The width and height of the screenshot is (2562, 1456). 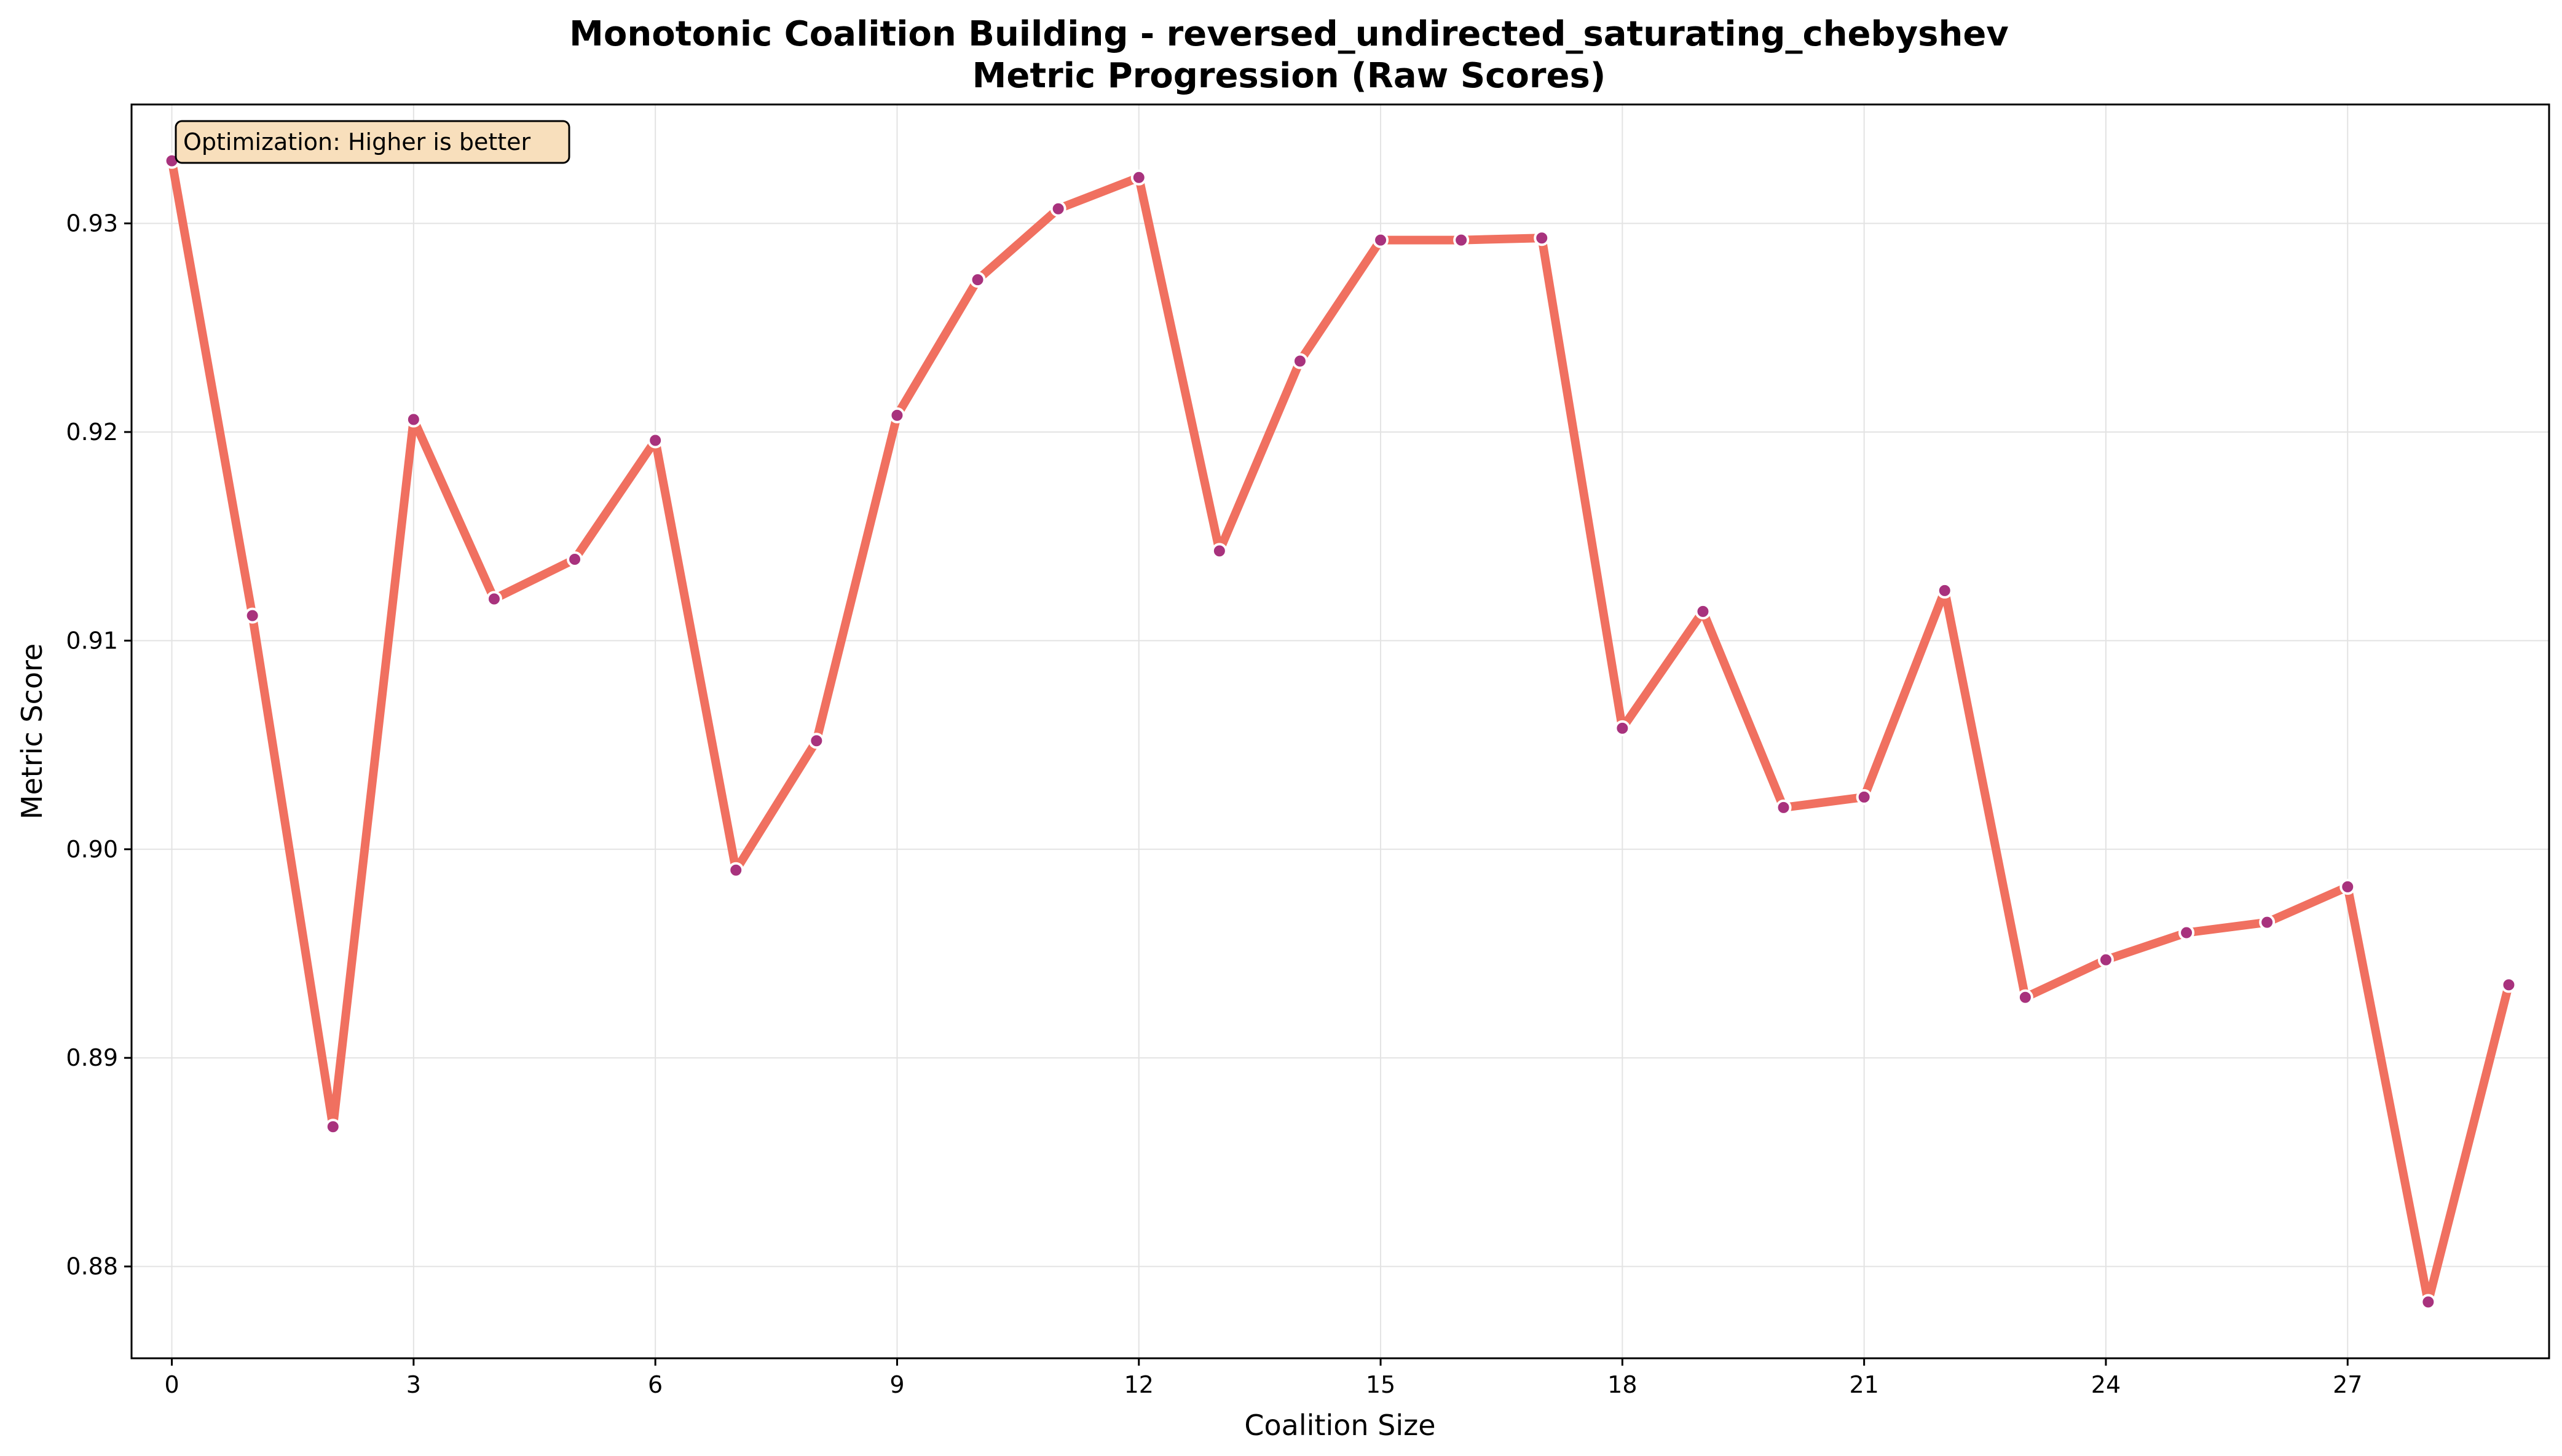 What do you see at coordinates (656, 1384) in the screenshot?
I see `x-tick-label: 6` at bounding box center [656, 1384].